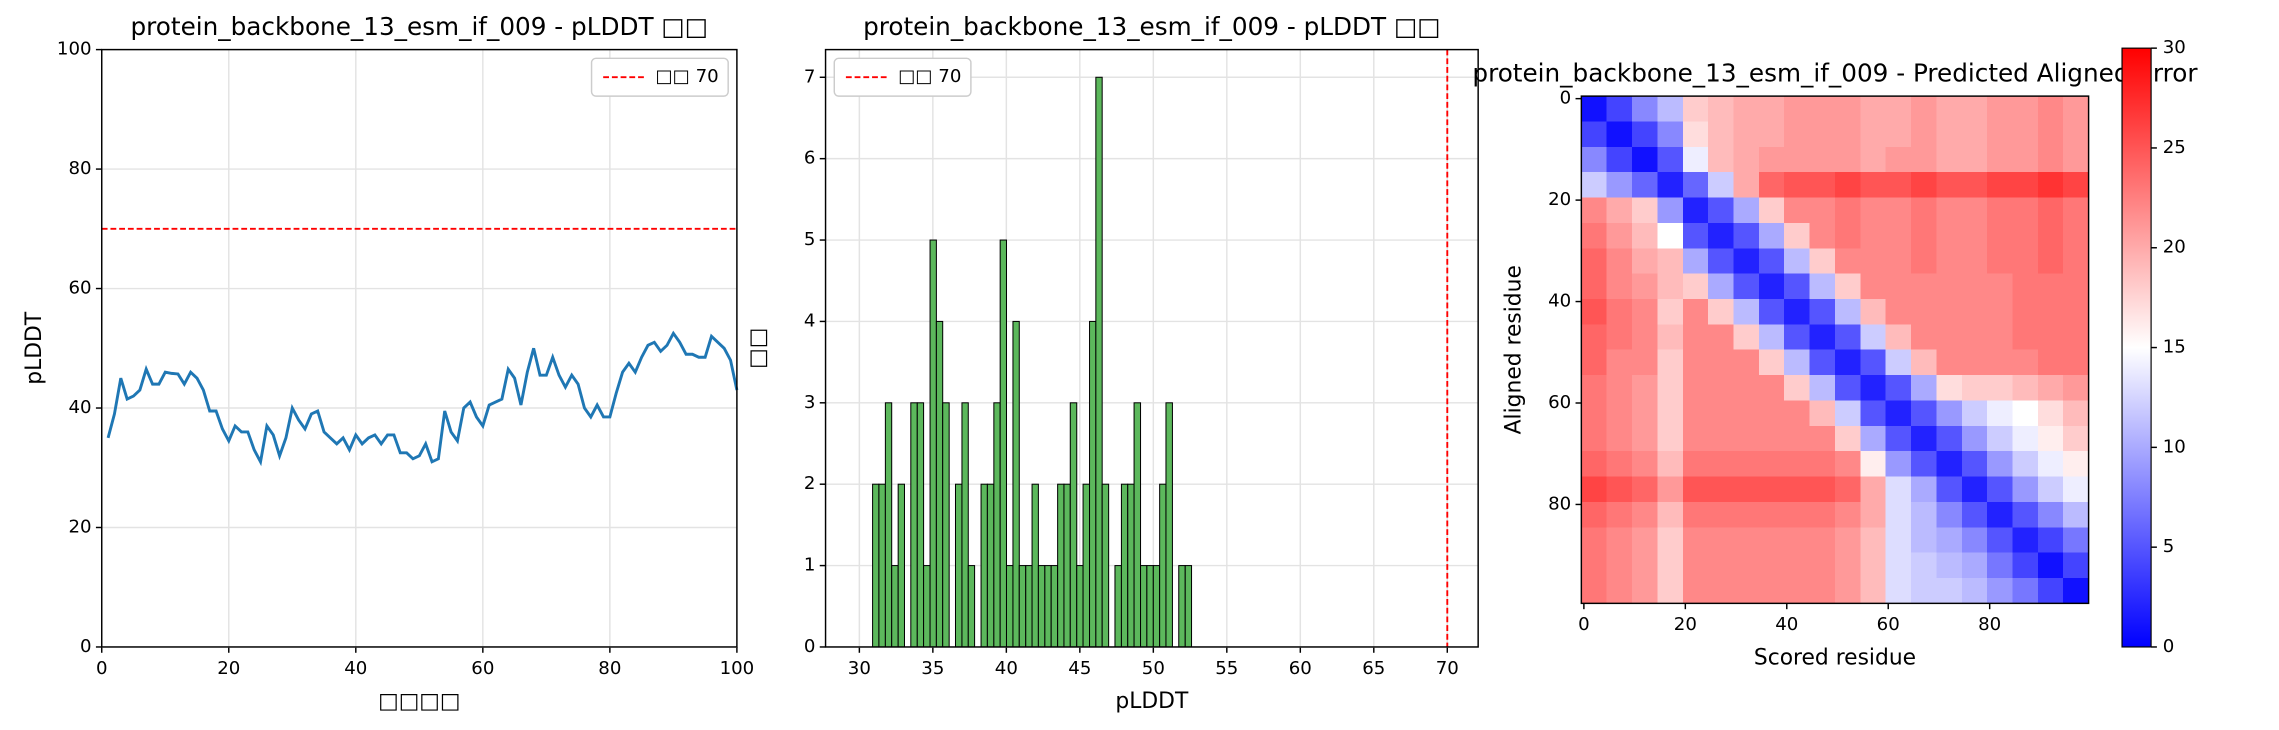  Describe the element at coordinates (859, 668) in the screenshot. I see `x-tick-label: 30` at that location.